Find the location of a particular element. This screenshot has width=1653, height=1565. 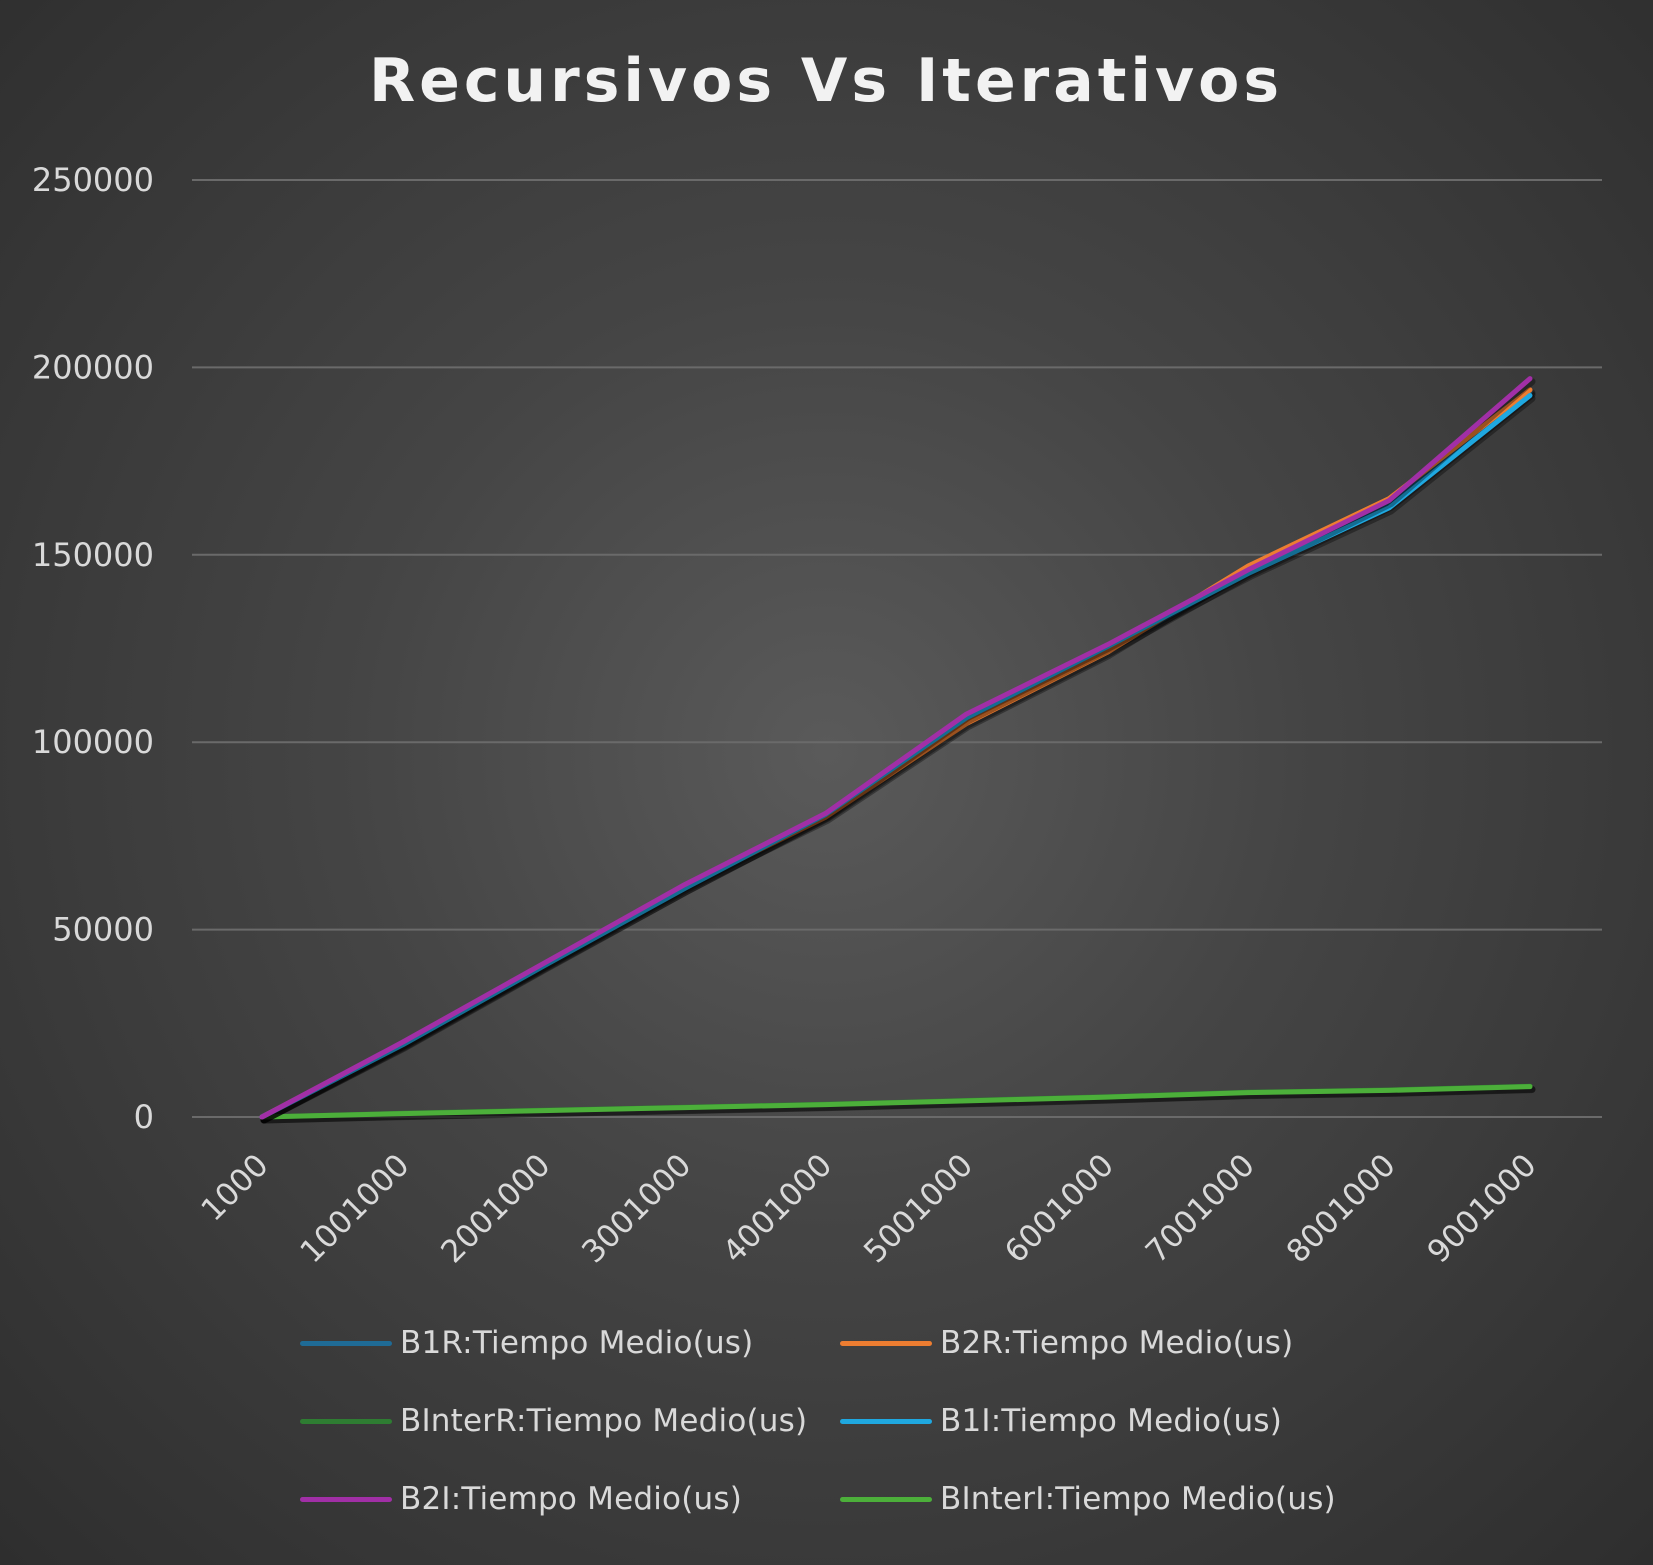

x-tick-label: 2001000 is located at coordinates (495, 1208).